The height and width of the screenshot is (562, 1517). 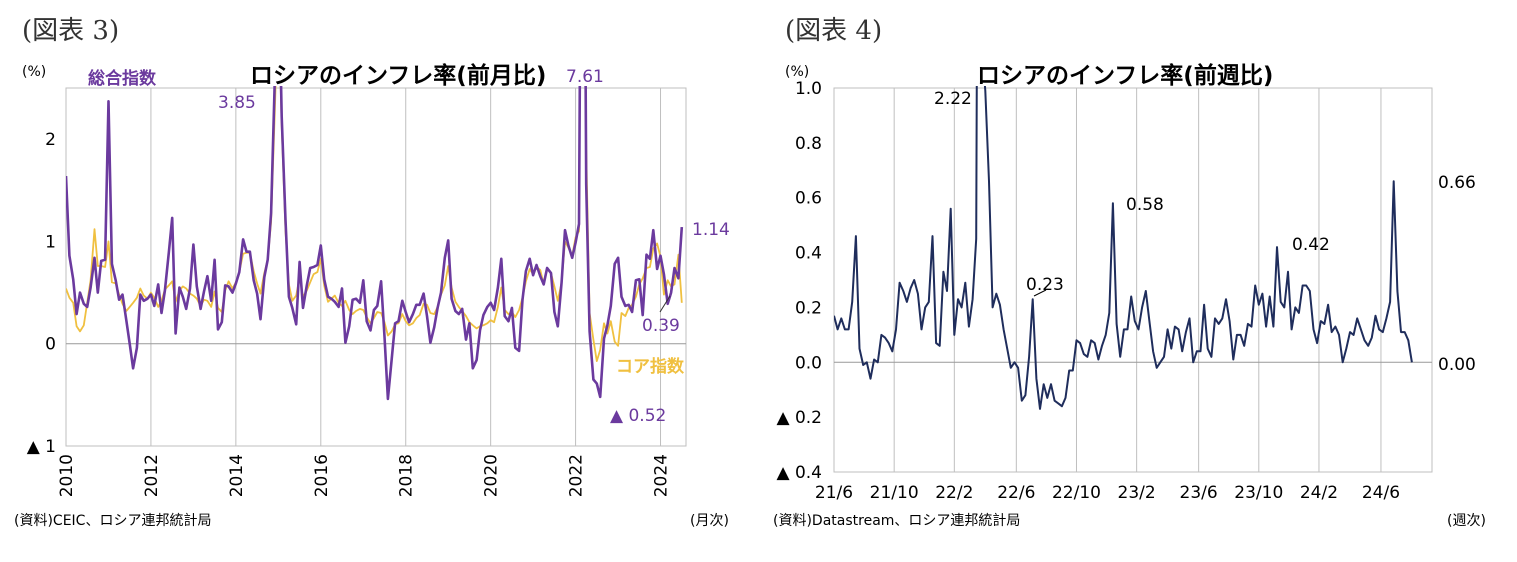 What do you see at coordinates (152, 475) in the screenshot?
I see `left-x-tick-label: 2012` at bounding box center [152, 475].